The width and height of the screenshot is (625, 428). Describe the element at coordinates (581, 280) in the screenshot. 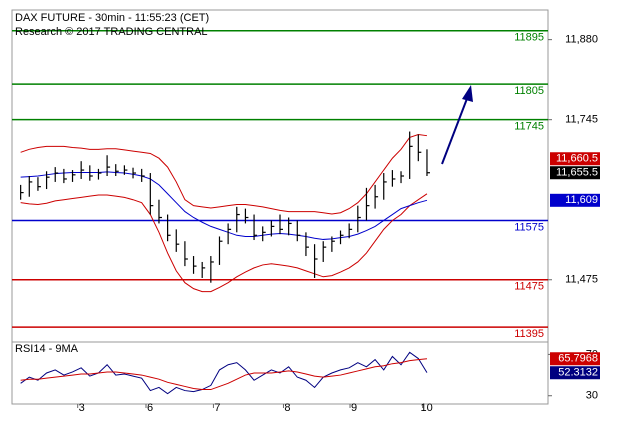

I see `y-tick-label: 11,475` at that location.